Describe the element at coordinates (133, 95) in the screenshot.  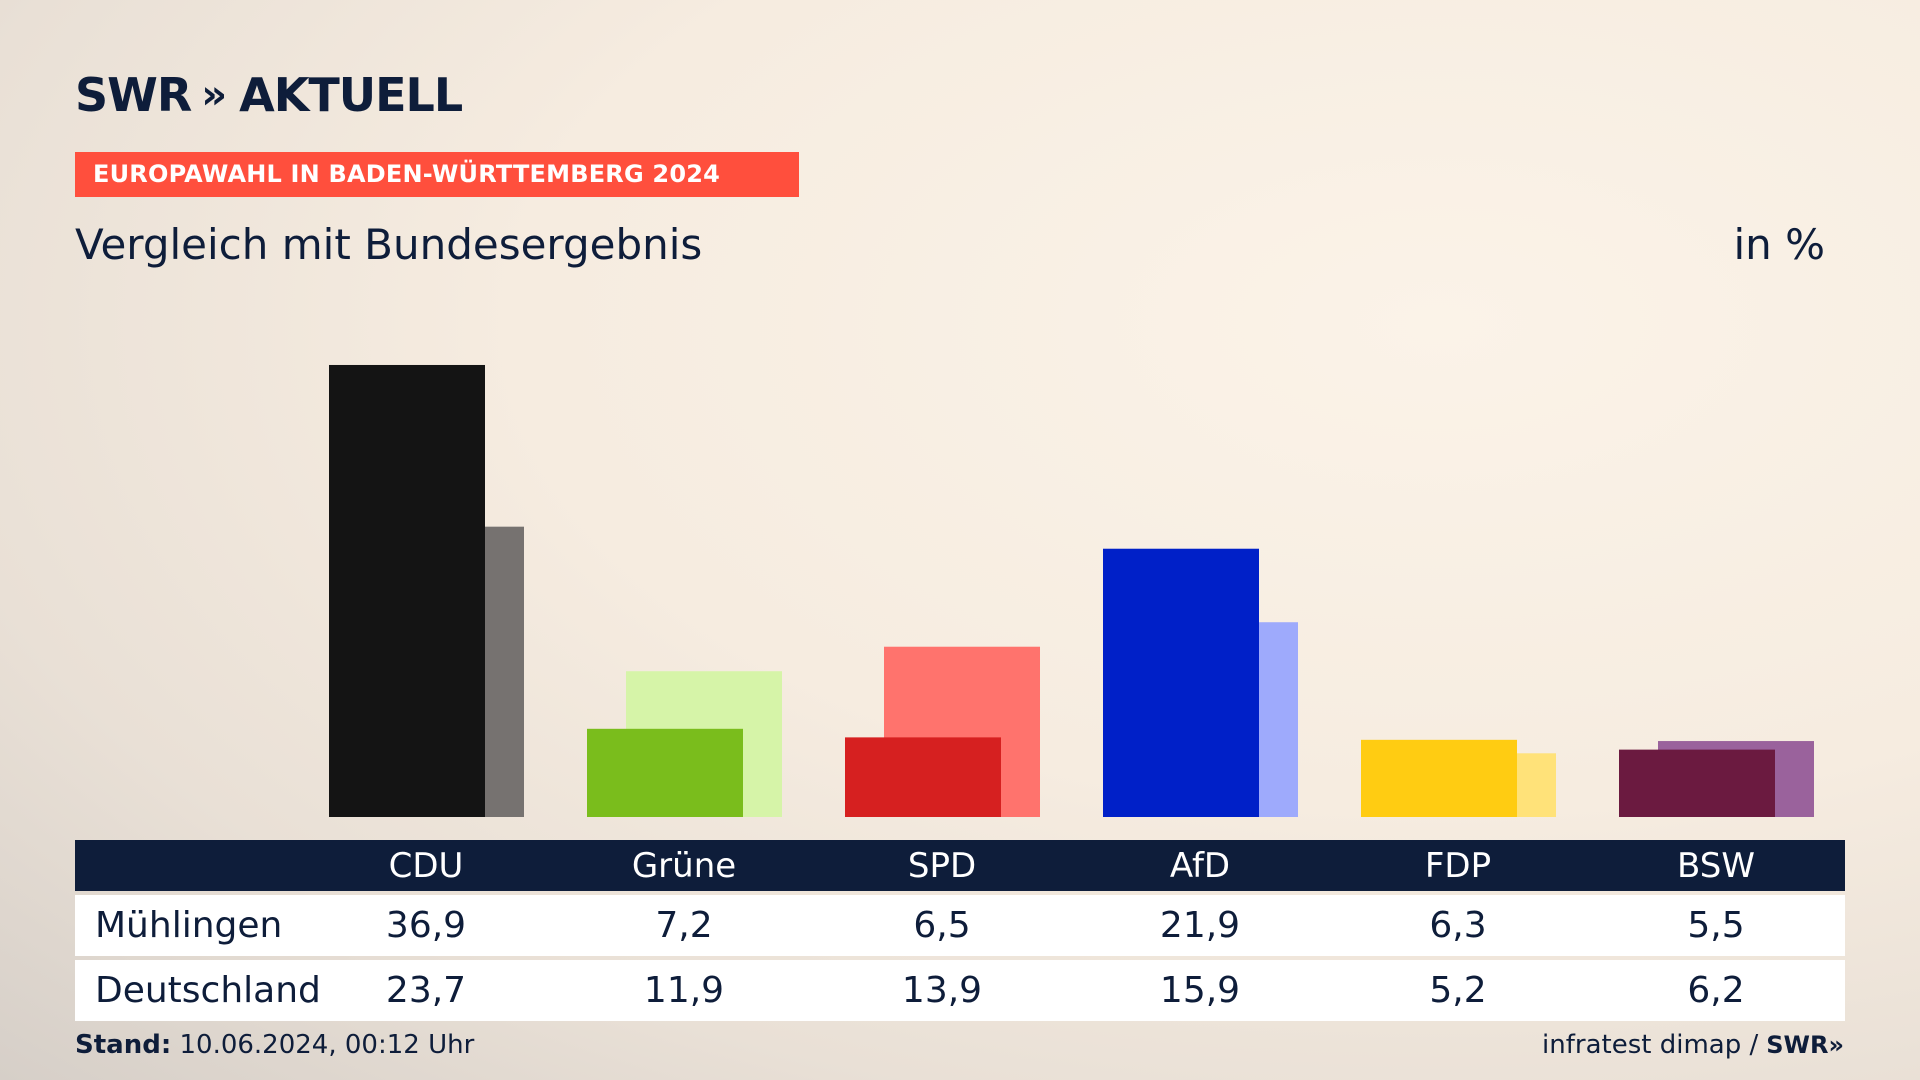
I see `logo-swr: SWR` at that location.